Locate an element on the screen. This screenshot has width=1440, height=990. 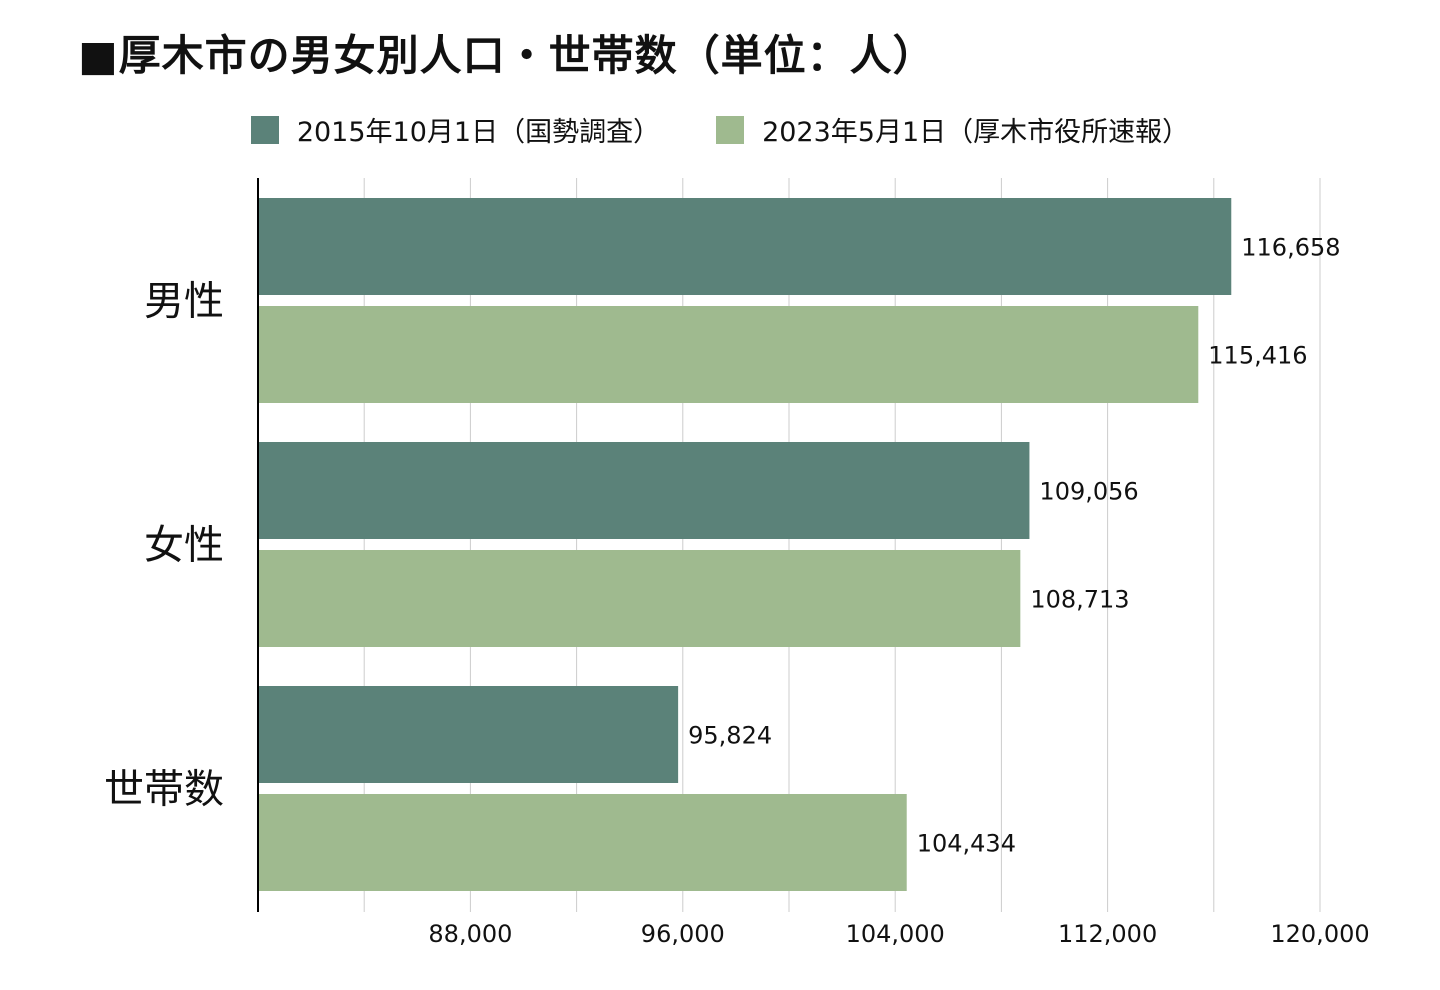
data-label: 95,824 is located at coordinates (730, 736).